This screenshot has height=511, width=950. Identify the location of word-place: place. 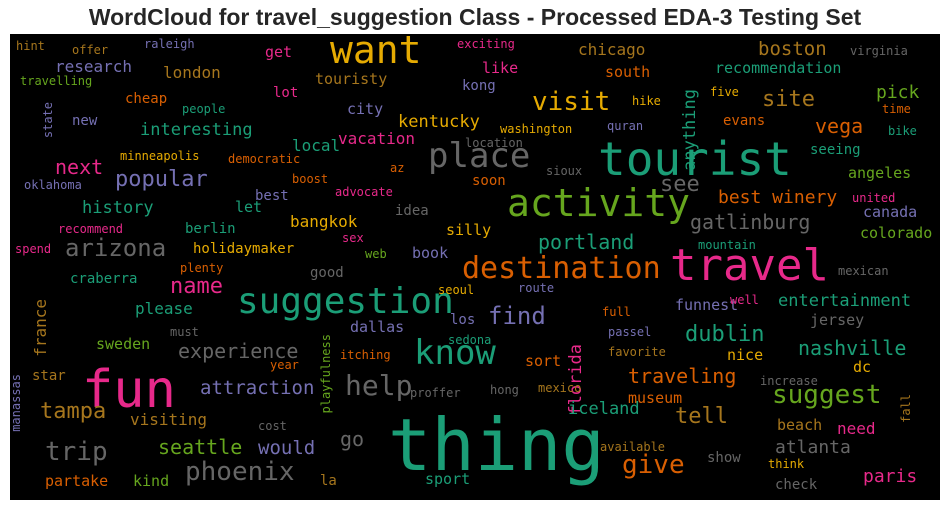
(479, 156).